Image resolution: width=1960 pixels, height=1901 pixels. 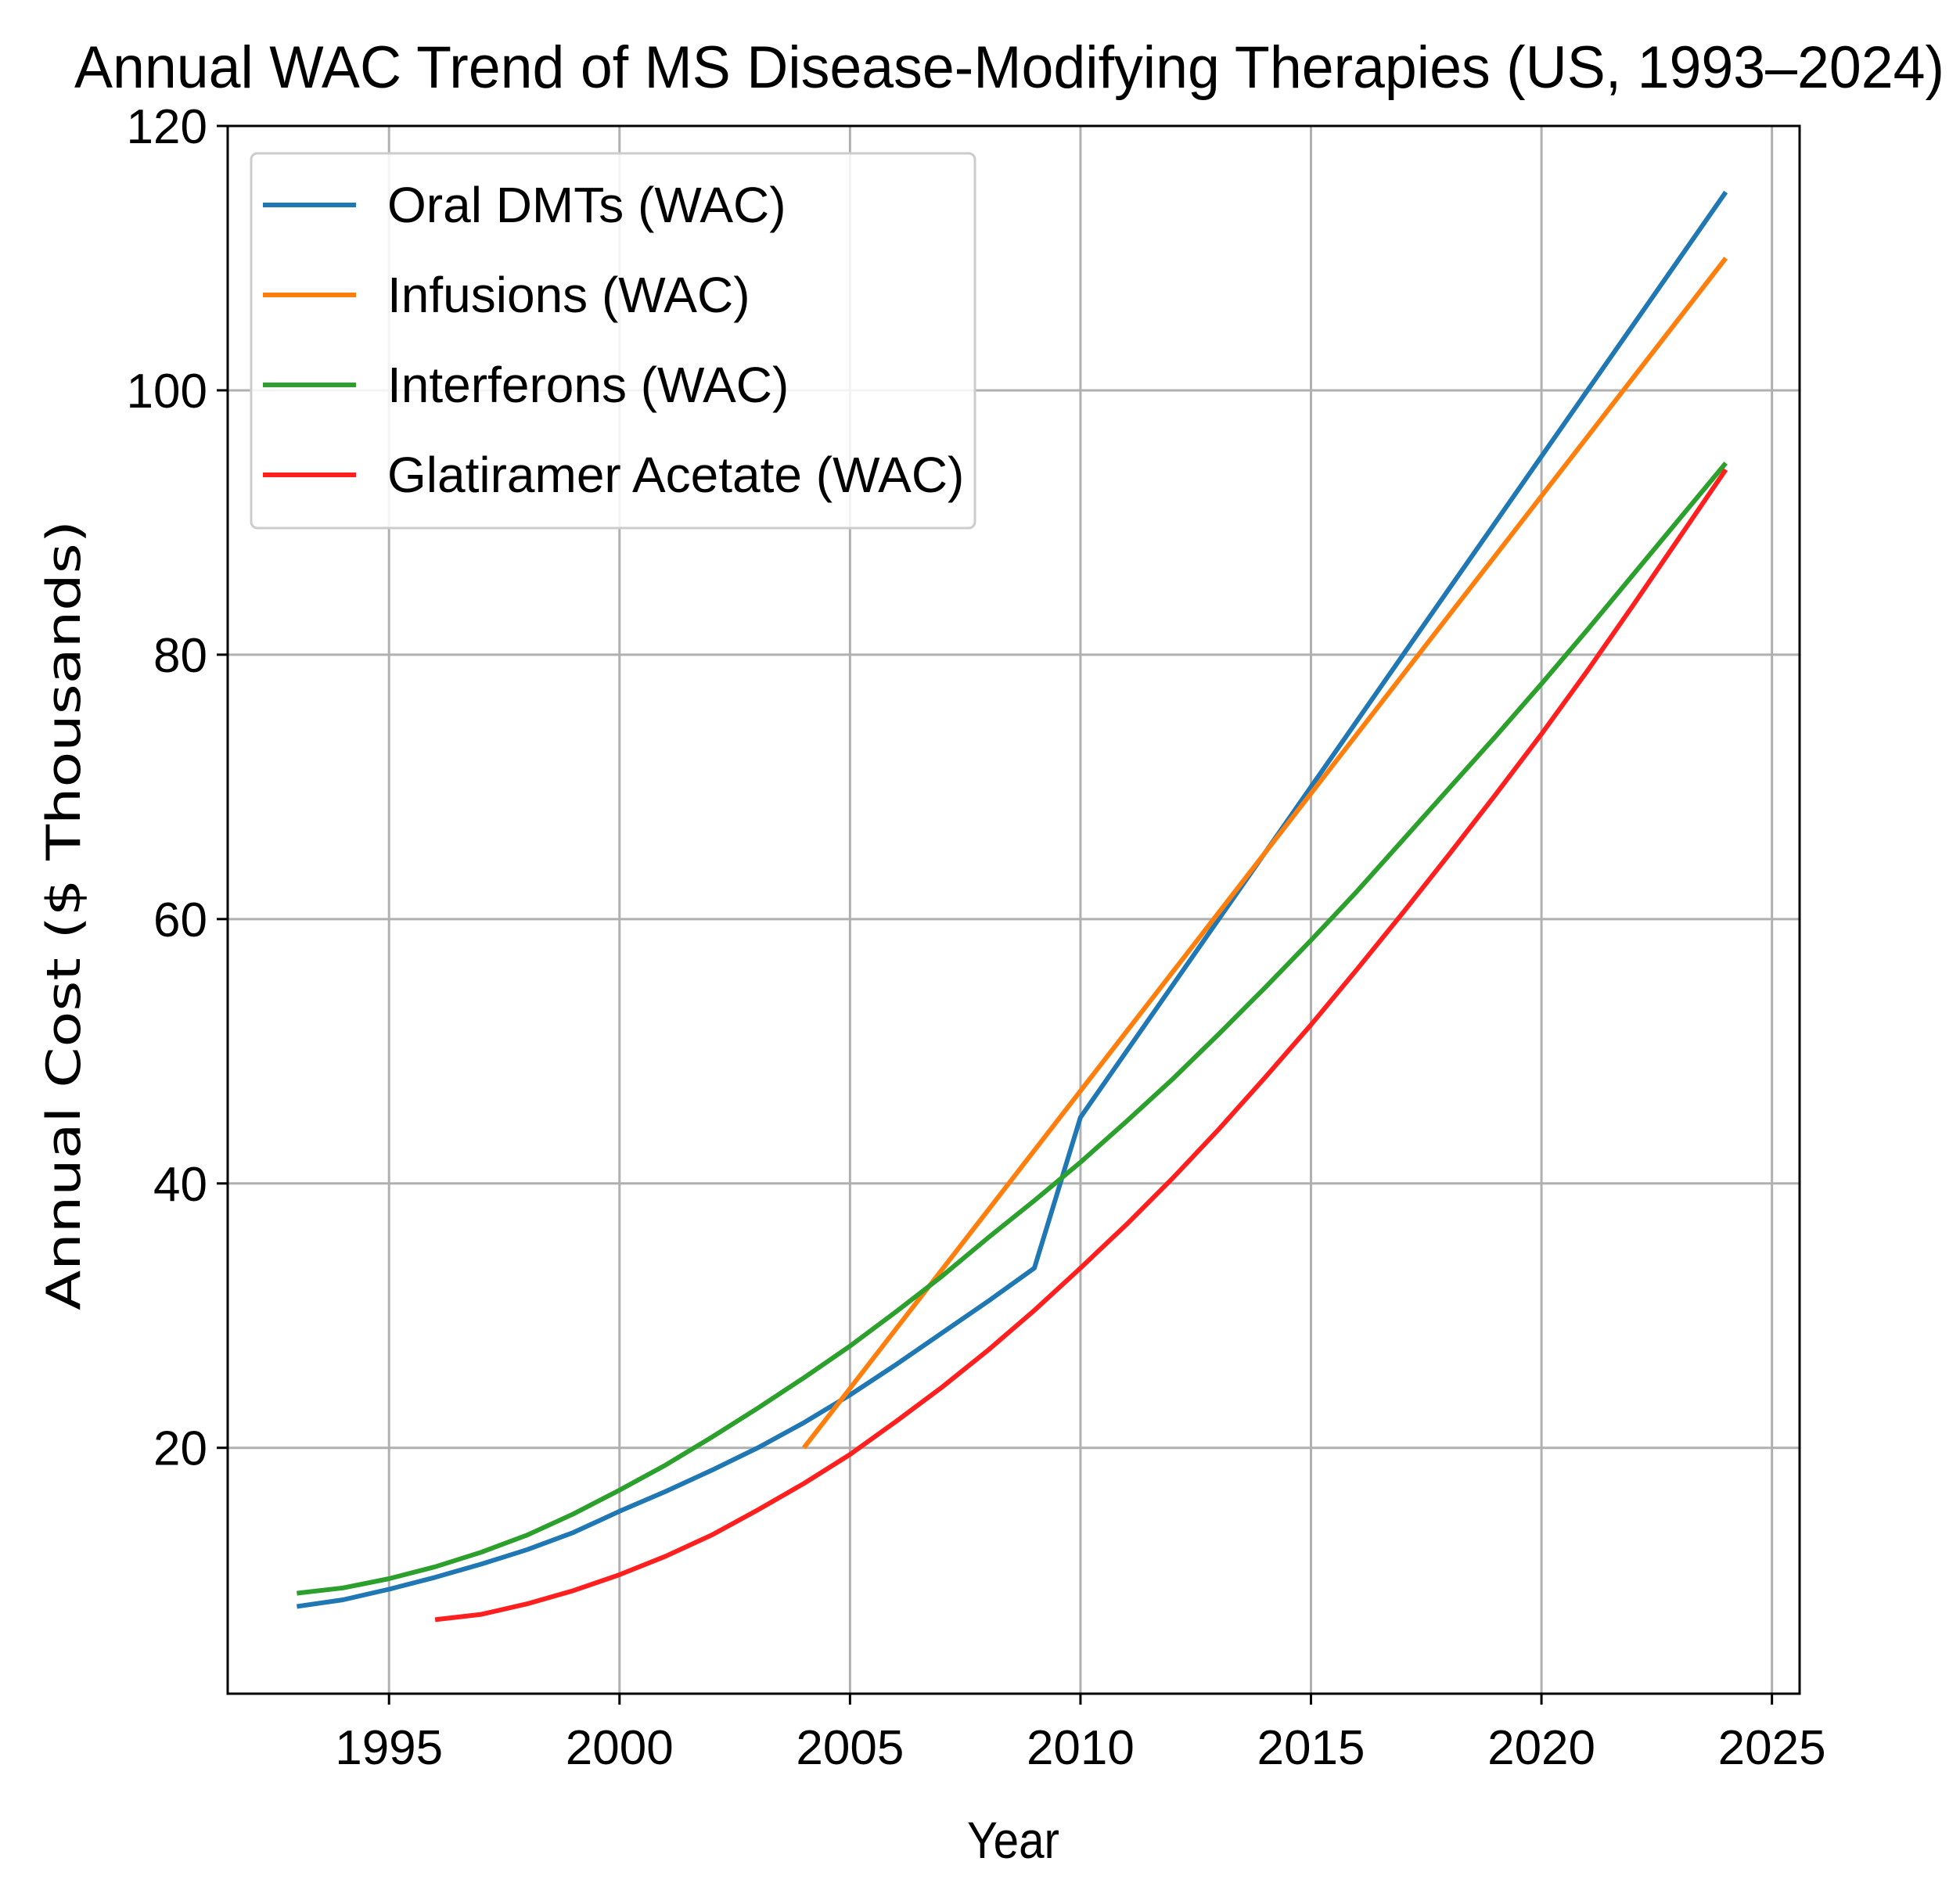 What do you see at coordinates (180, 1449) in the screenshot?
I see `y-tick-label: 20` at bounding box center [180, 1449].